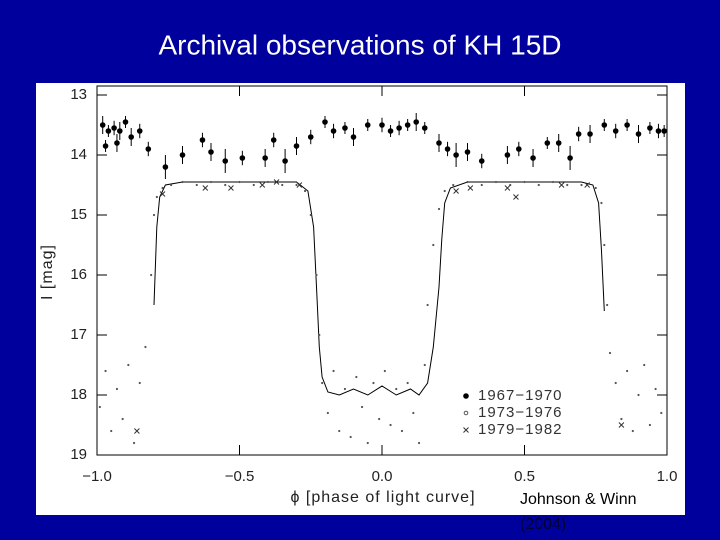 This screenshot has height=540, width=720. Describe the element at coordinates (78, 94) in the screenshot. I see `y-tick-label: 13` at that location.